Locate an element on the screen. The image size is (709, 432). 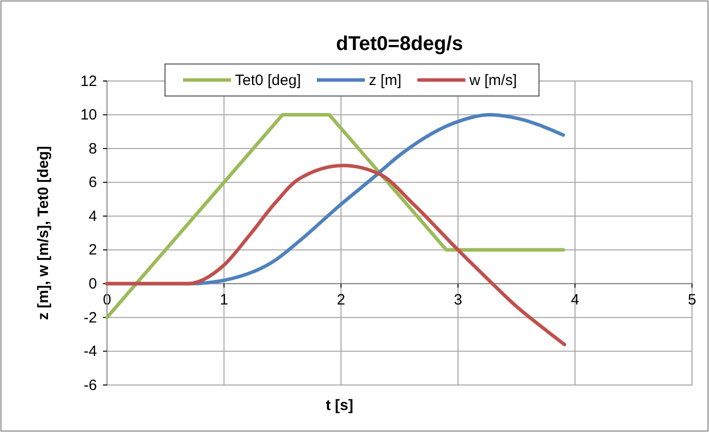
y-tick-label: -4 is located at coordinates (90, 351).